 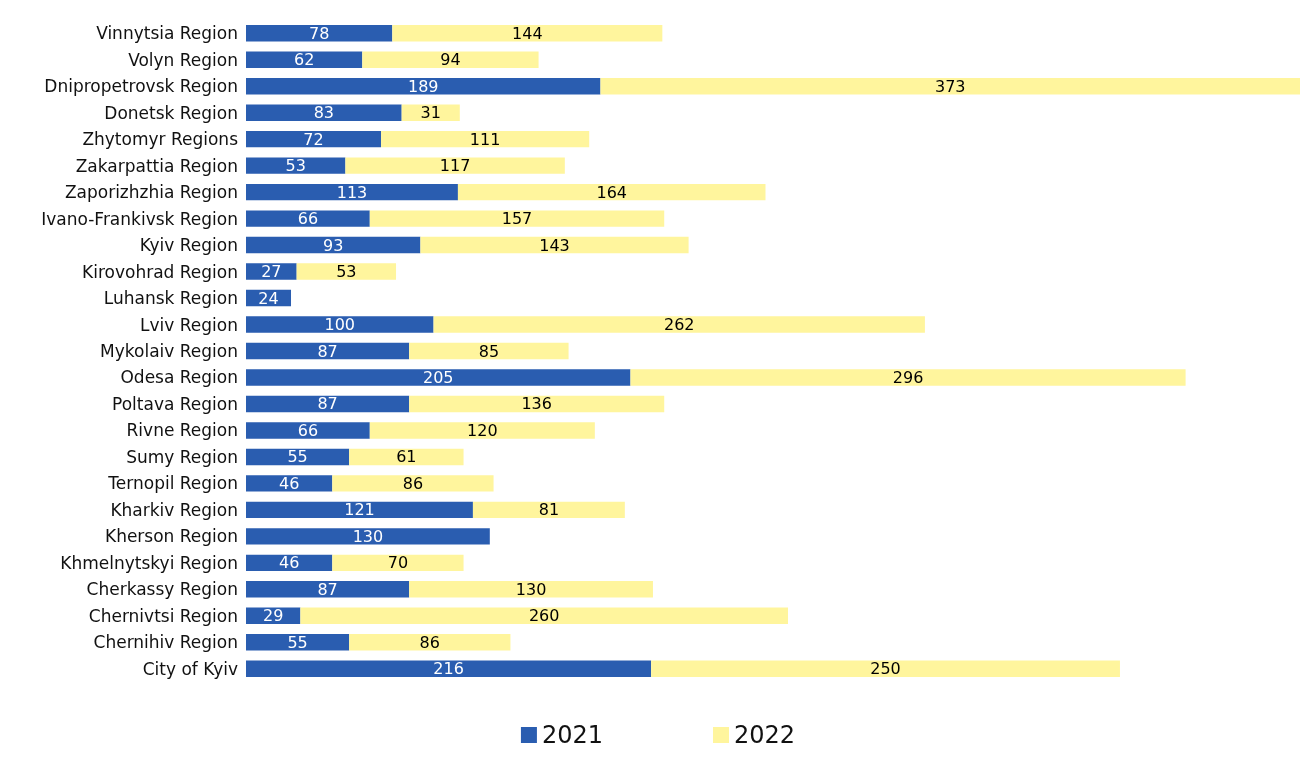 I want to click on data-label: 85, so click(x=489, y=351).